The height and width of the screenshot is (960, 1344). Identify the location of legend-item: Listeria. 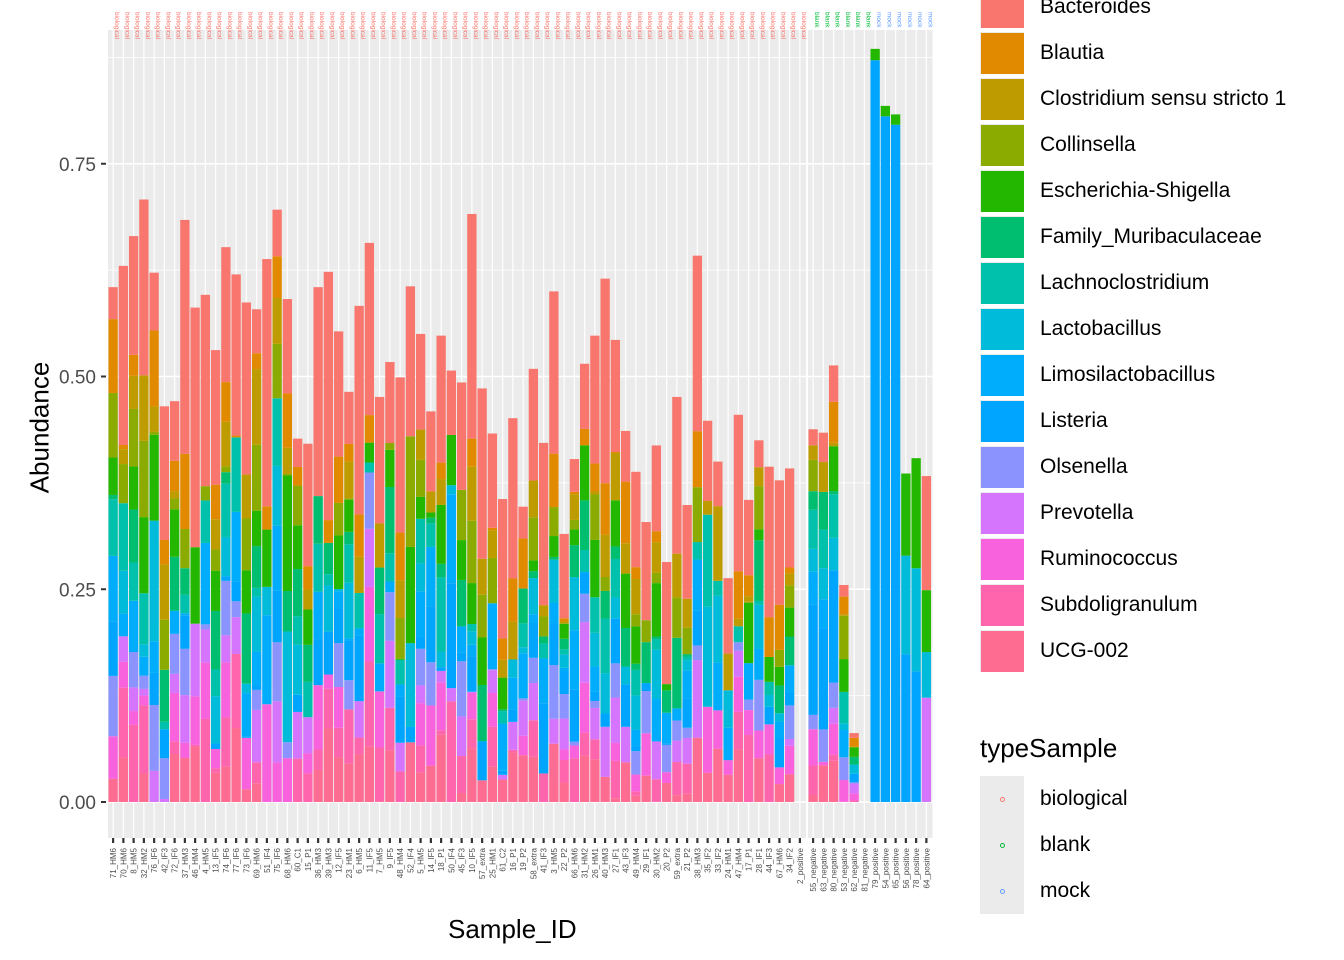
(1133, 421).